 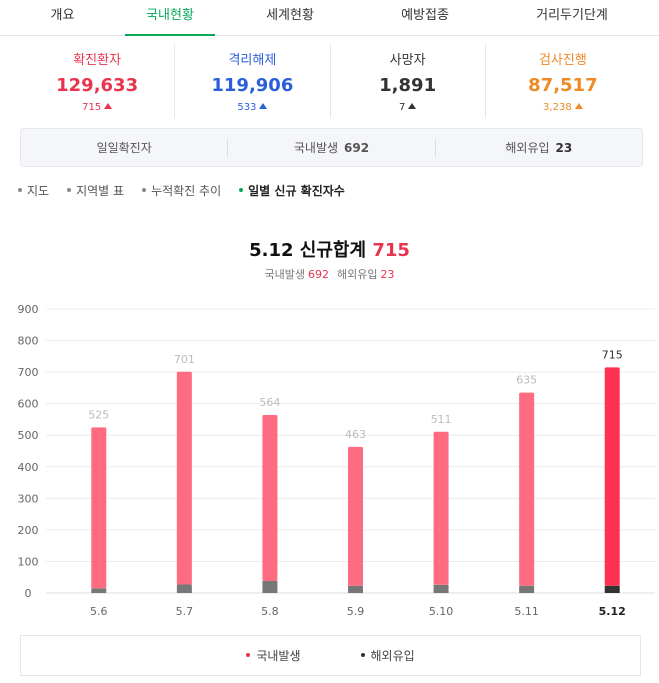 What do you see at coordinates (269, 402) in the screenshot?
I see `bar-total-label: 564` at bounding box center [269, 402].